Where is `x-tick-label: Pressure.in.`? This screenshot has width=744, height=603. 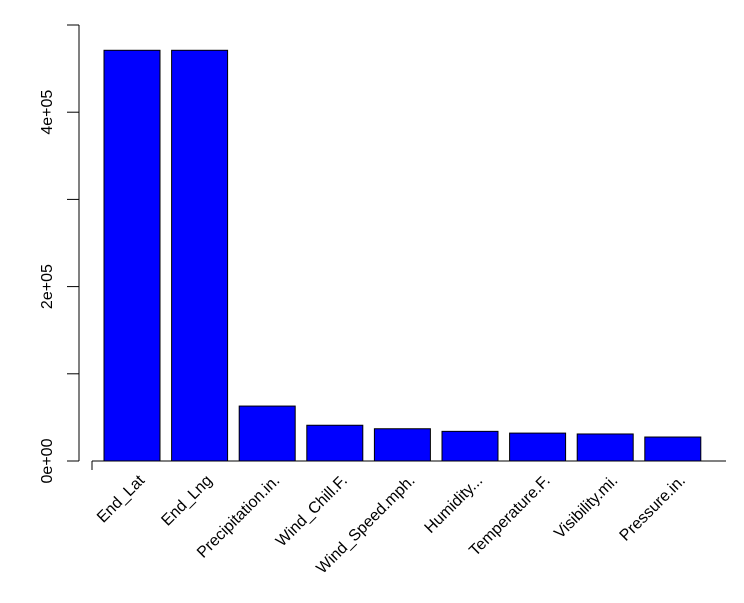 x-tick-label: Pressure.in. is located at coordinates (653, 508).